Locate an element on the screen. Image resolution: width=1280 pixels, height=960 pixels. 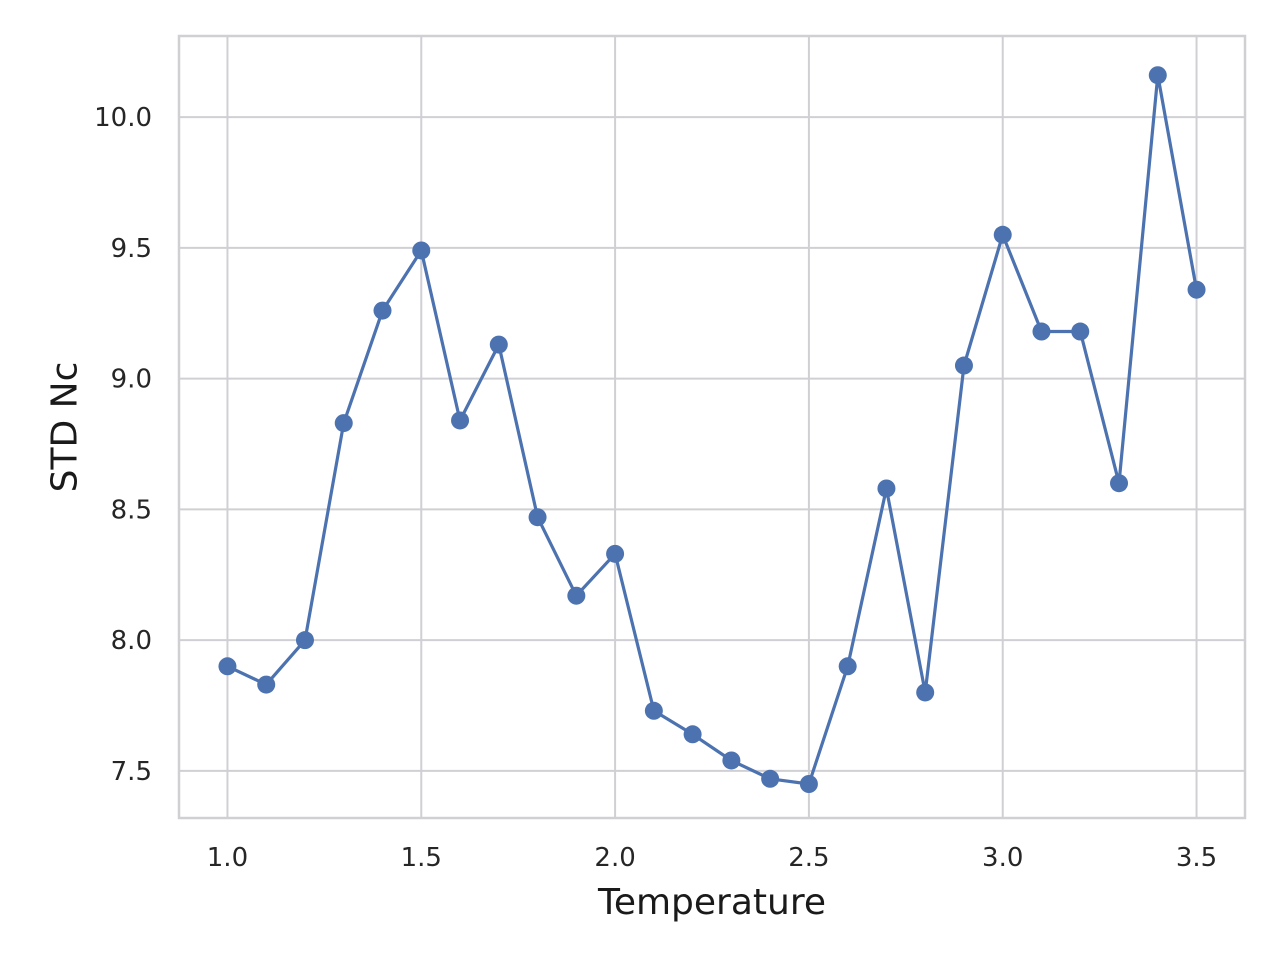
y-axis-label: STD Nc is located at coordinates (65, 427).